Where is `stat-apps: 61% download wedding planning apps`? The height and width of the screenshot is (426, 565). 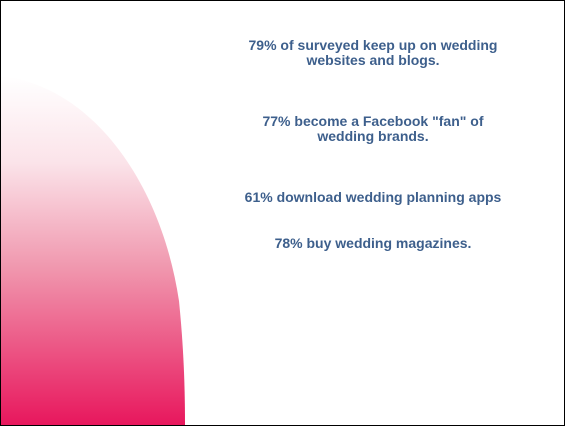 stat-apps: 61% download wedding planning apps is located at coordinates (373, 197).